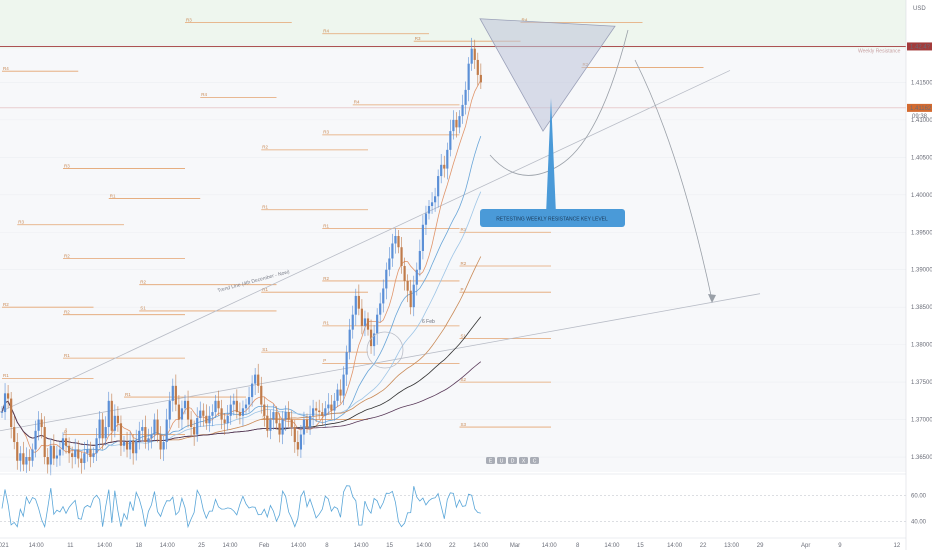 The height and width of the screenshot is (550, 932). I want to click on pivot-label: S3, so click(464, 424).